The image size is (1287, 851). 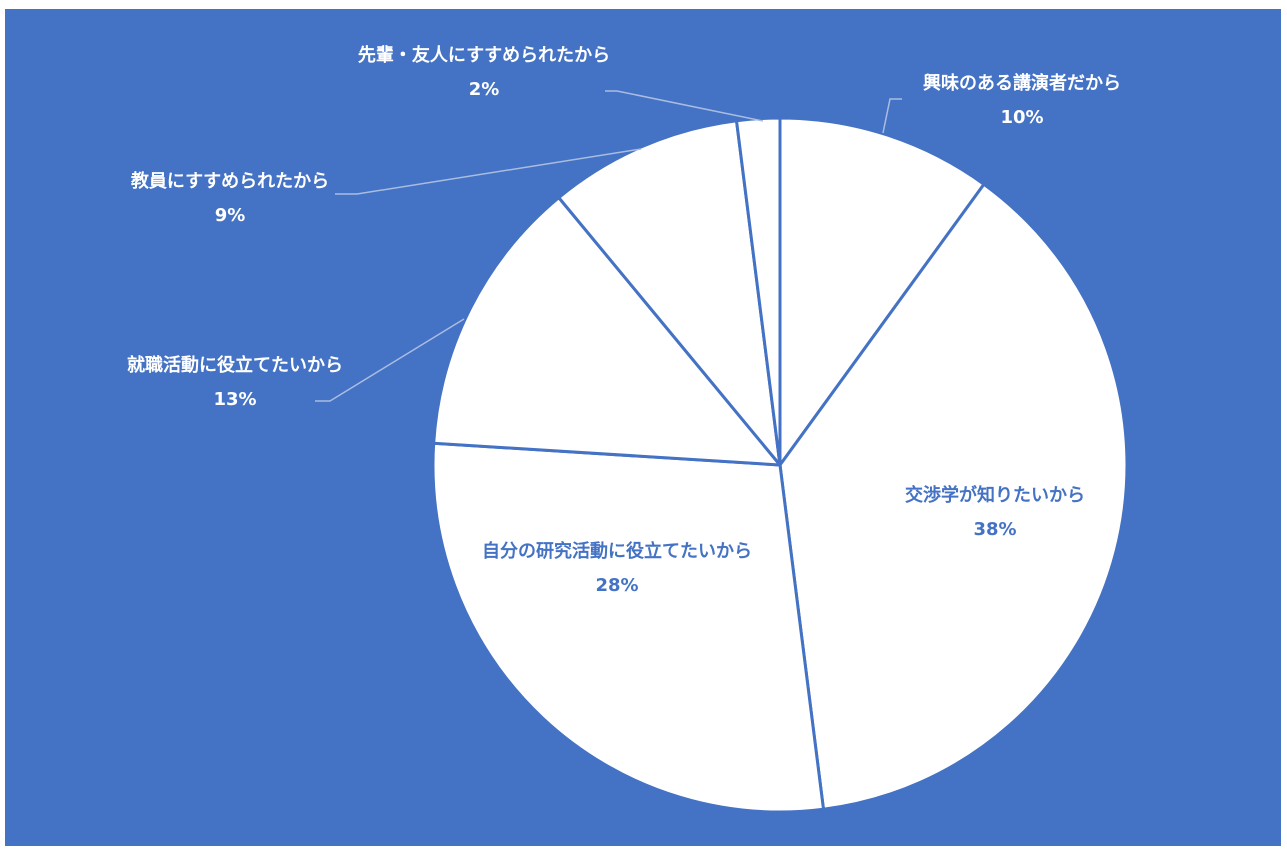 I want to click on slice-value-own-research: 28%, so click(x=616, y=585).